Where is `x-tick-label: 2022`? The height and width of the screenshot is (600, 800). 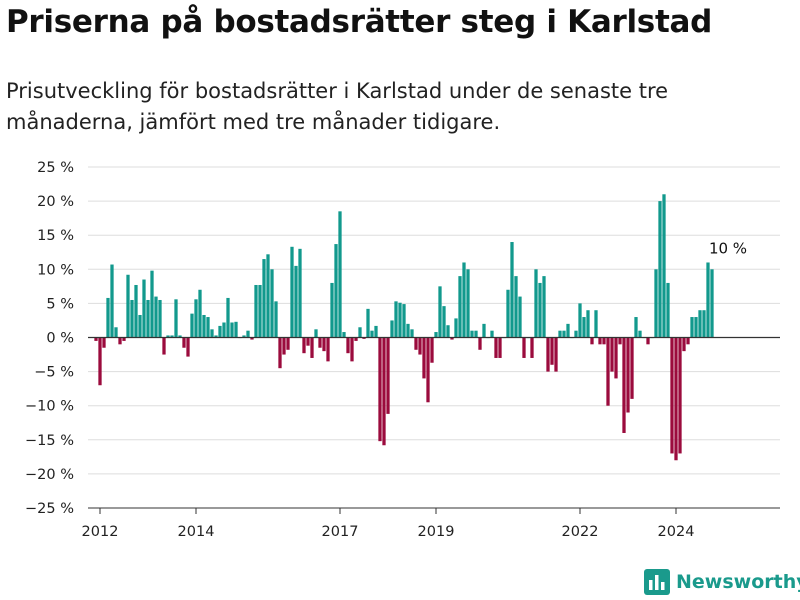
x-tick-label: 2022 is located at coordinates (580, 532).